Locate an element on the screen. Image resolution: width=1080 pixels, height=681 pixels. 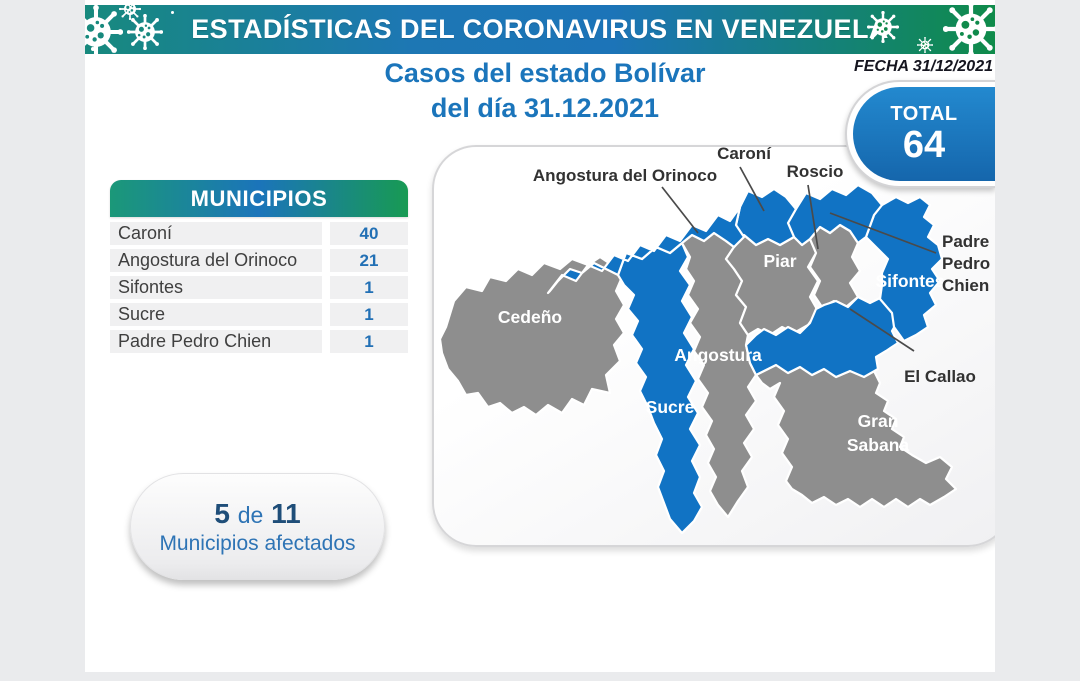
map-callout-caroni: Caroní is located at coordinates (744, 153).